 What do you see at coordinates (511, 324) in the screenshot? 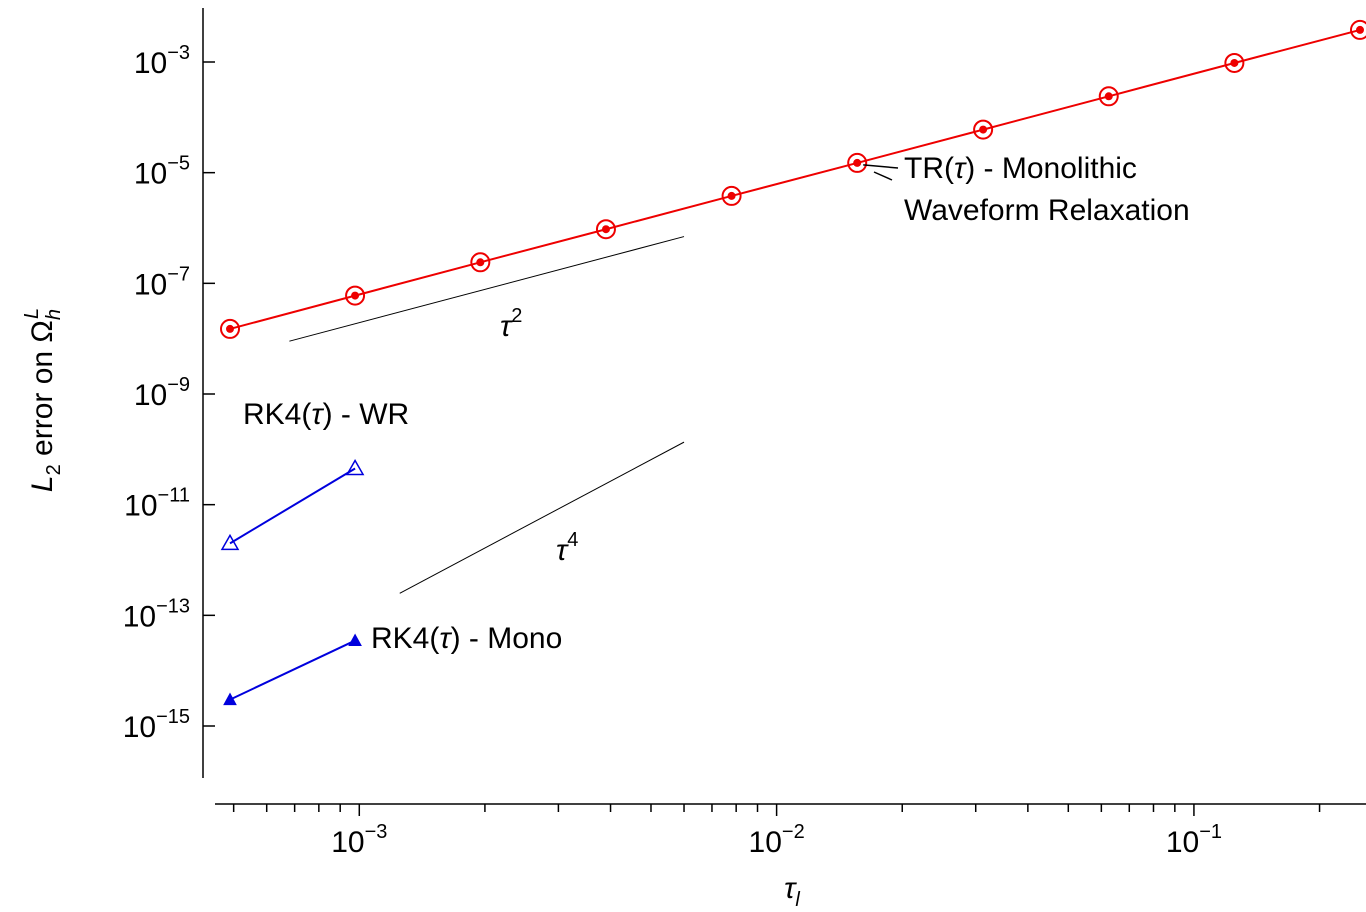
I see `slope-label-2: τ2` at bounding box center [511, 324].